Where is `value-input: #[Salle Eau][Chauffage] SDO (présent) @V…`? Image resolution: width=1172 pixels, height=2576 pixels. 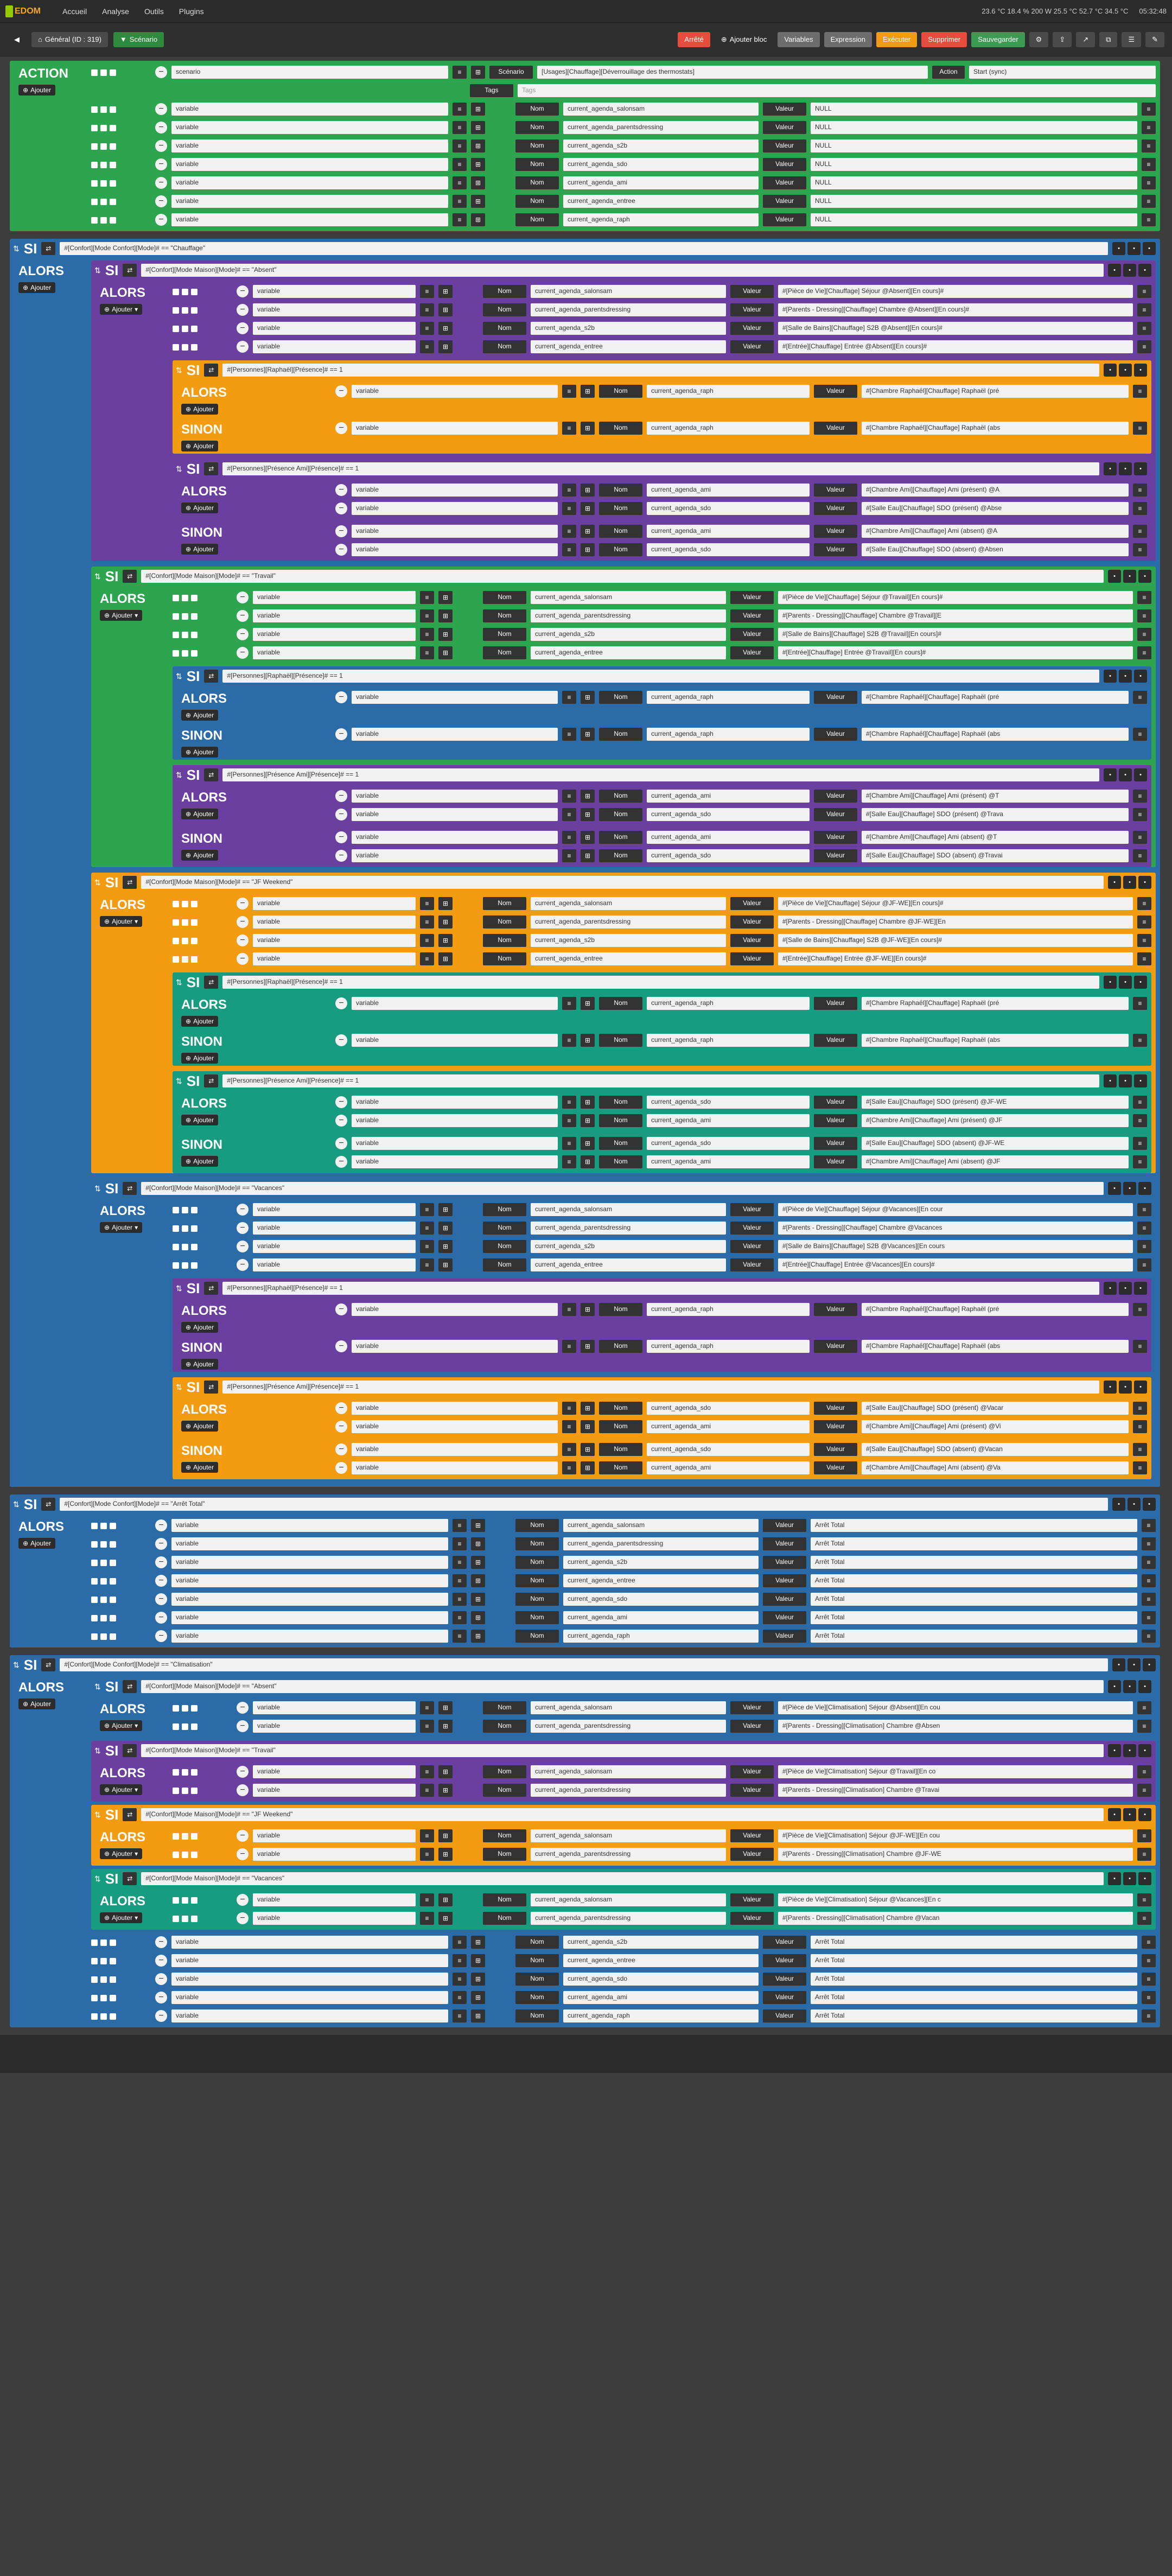 value-input: #[Salle Eau][Chauffage] SDO (présent) @V… is located at coordinates (996, 1409).